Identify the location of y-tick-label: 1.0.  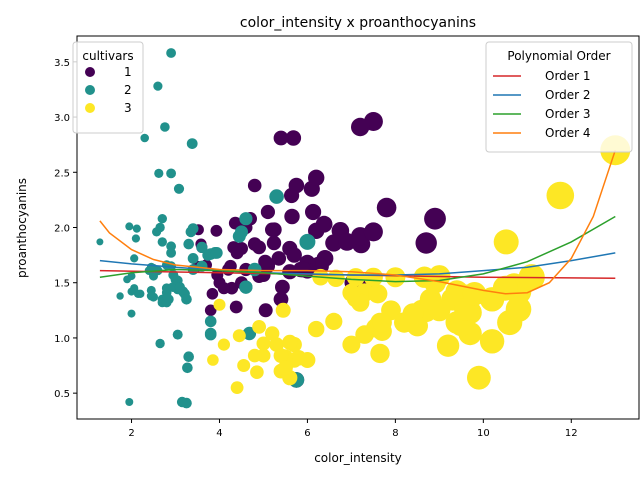
(62, 339).